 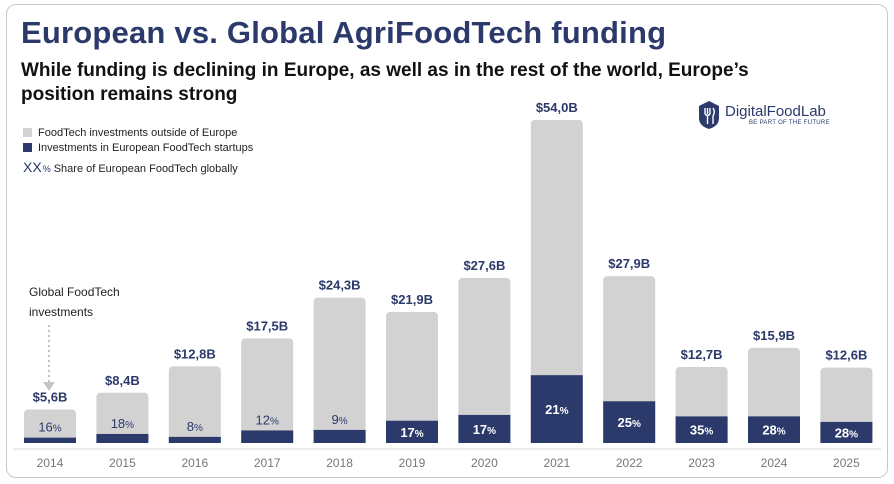 I want to click on x-tick-2021: 2021, so click(x=556, y=463).